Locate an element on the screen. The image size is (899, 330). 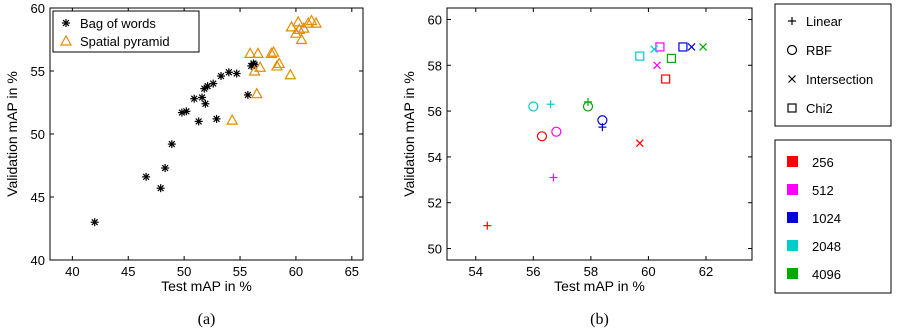
y-tick-label: 45 is located at coordinates (38, 197).